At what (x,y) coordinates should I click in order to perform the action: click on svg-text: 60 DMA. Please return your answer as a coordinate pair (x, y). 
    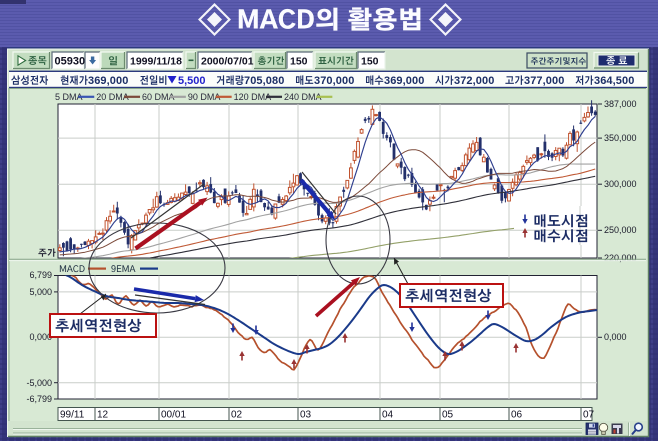
    Looking at the image, I should click on (158, 97).